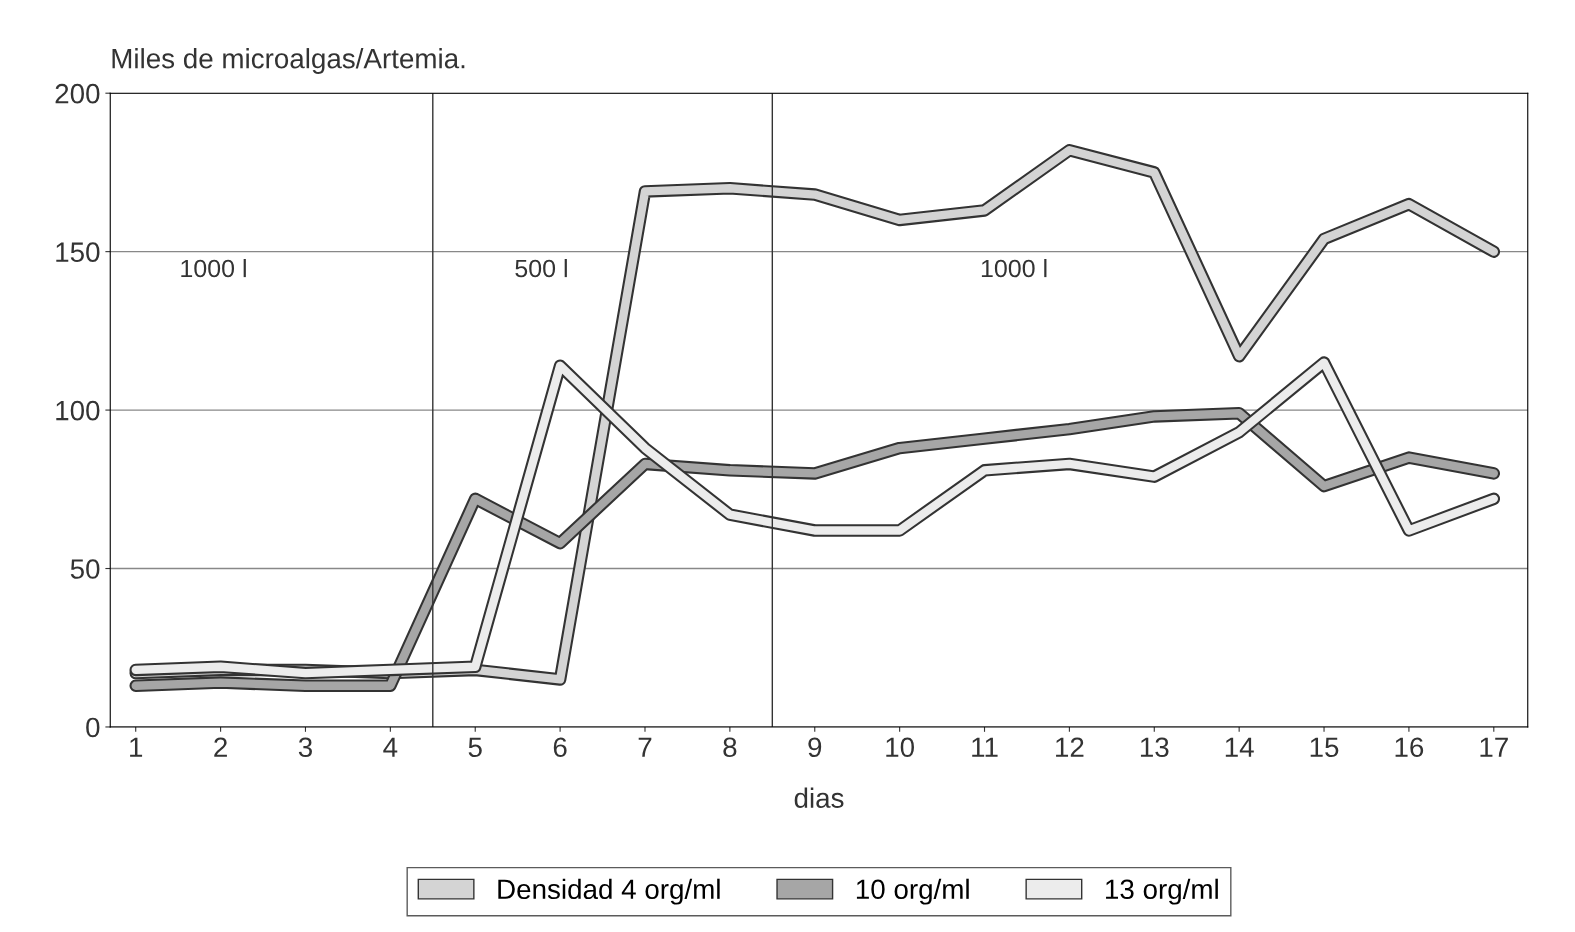 This screenshot has height=932, width=1575. What do you see at coordinates (912, 891) in the screenshot?
I see `legend-label: 10 org/ml` at bounding box center [912, 891].